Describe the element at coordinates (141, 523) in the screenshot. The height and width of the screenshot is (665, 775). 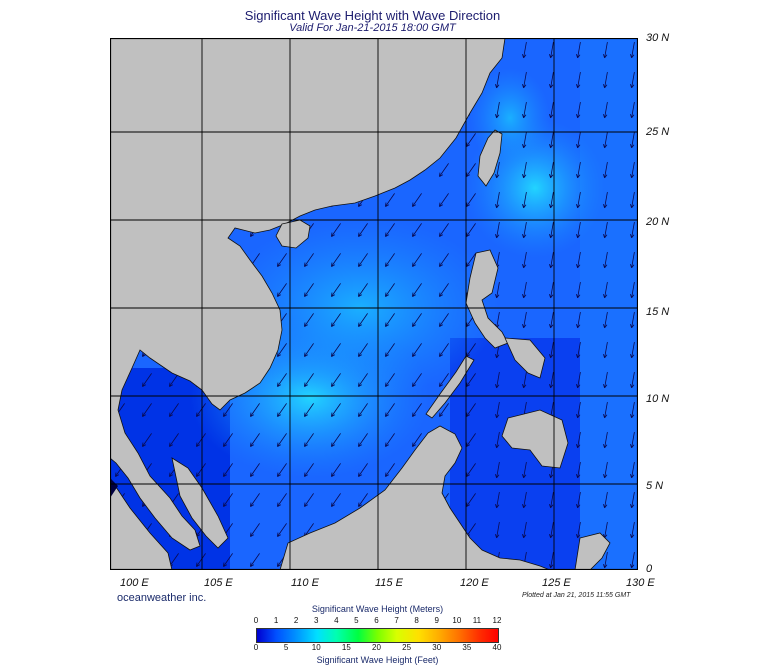
I see `land-sumatra` at that location.